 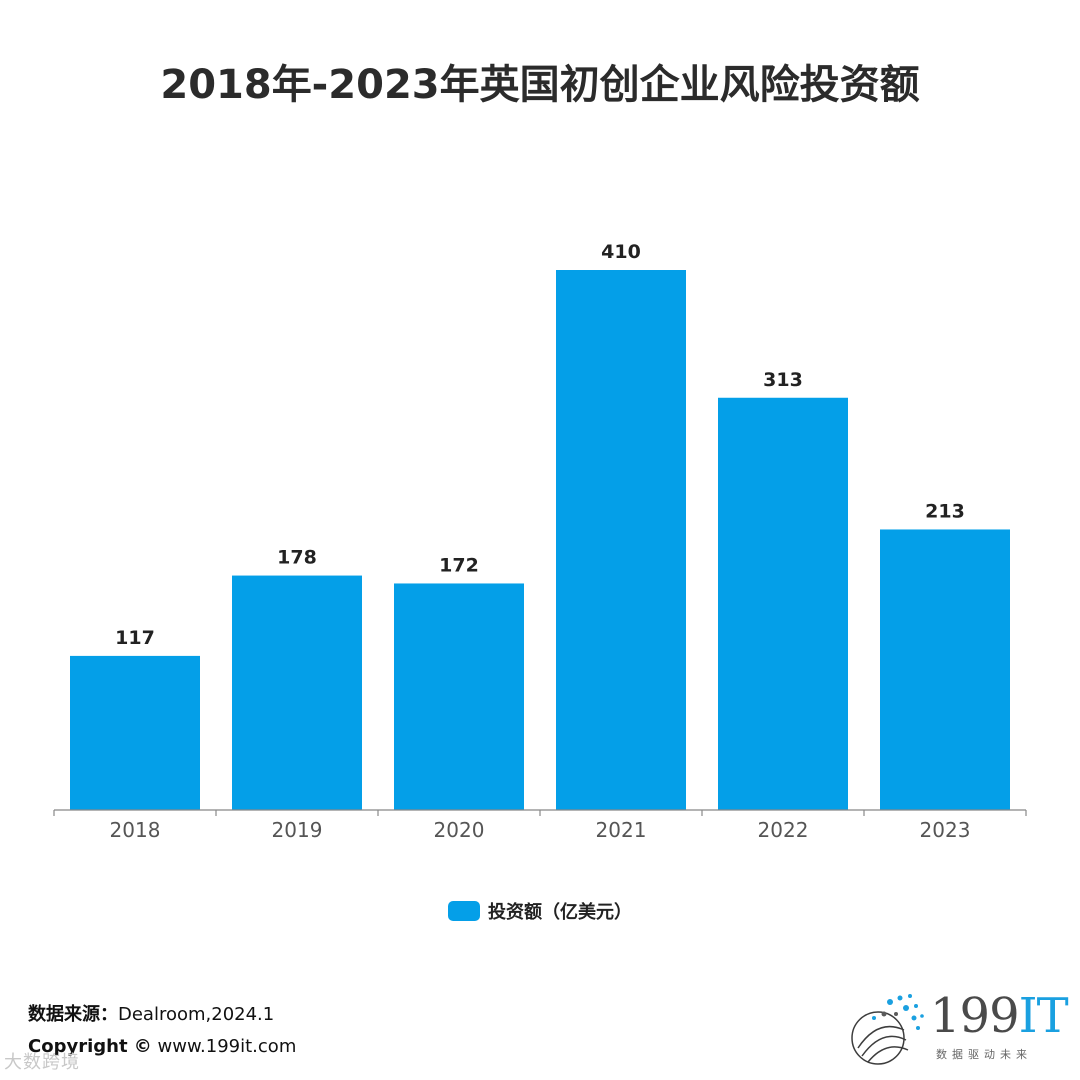 I want to click on bar-2022, so click(x=783, y=603).